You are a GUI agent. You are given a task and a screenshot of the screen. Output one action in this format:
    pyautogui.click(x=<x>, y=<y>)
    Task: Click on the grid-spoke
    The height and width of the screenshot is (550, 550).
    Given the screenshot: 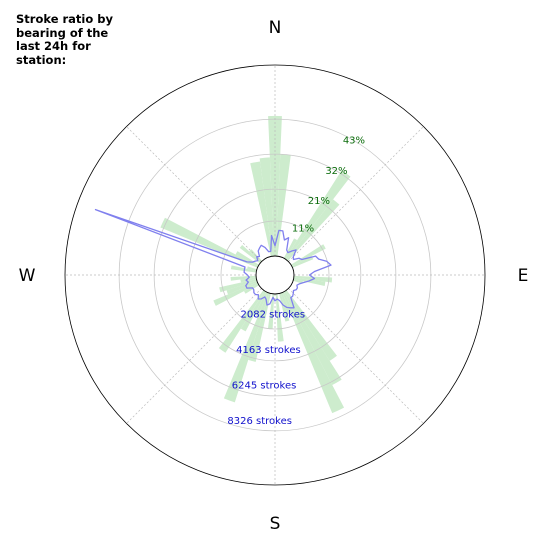 What is the action you would take?
    pyautogui.click(x=356, y=194)
    